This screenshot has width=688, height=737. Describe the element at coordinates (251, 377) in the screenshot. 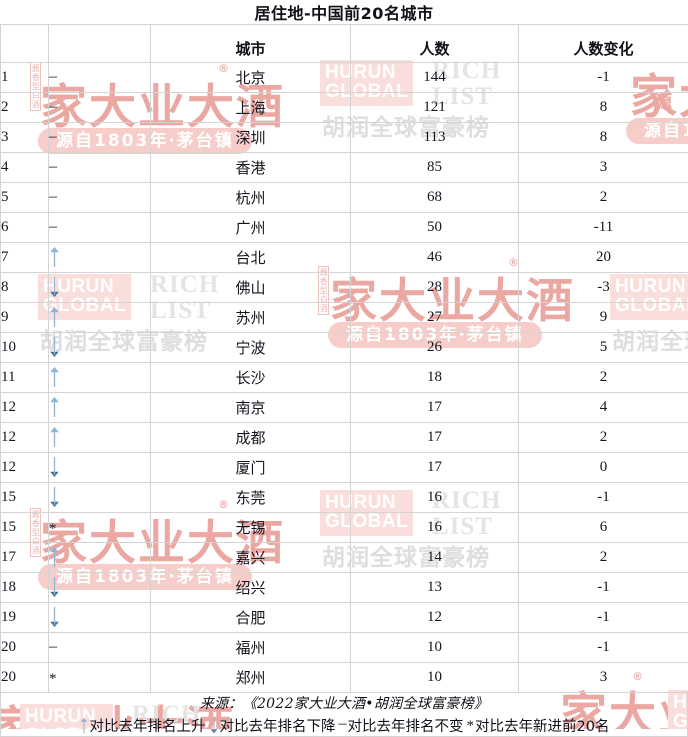

I see `cell-city: 长沙` at that location.